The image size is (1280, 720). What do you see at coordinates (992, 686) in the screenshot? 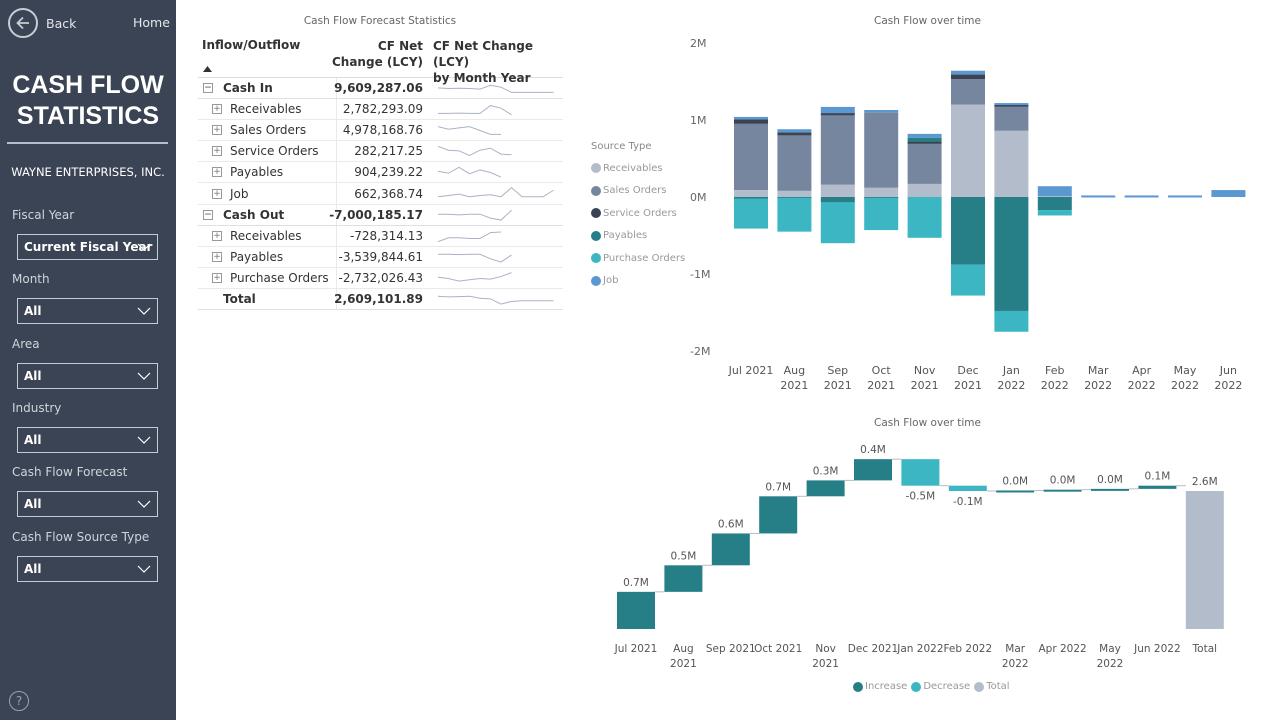
I see `legend-item-total: Total` at bounding box center [992, 686].